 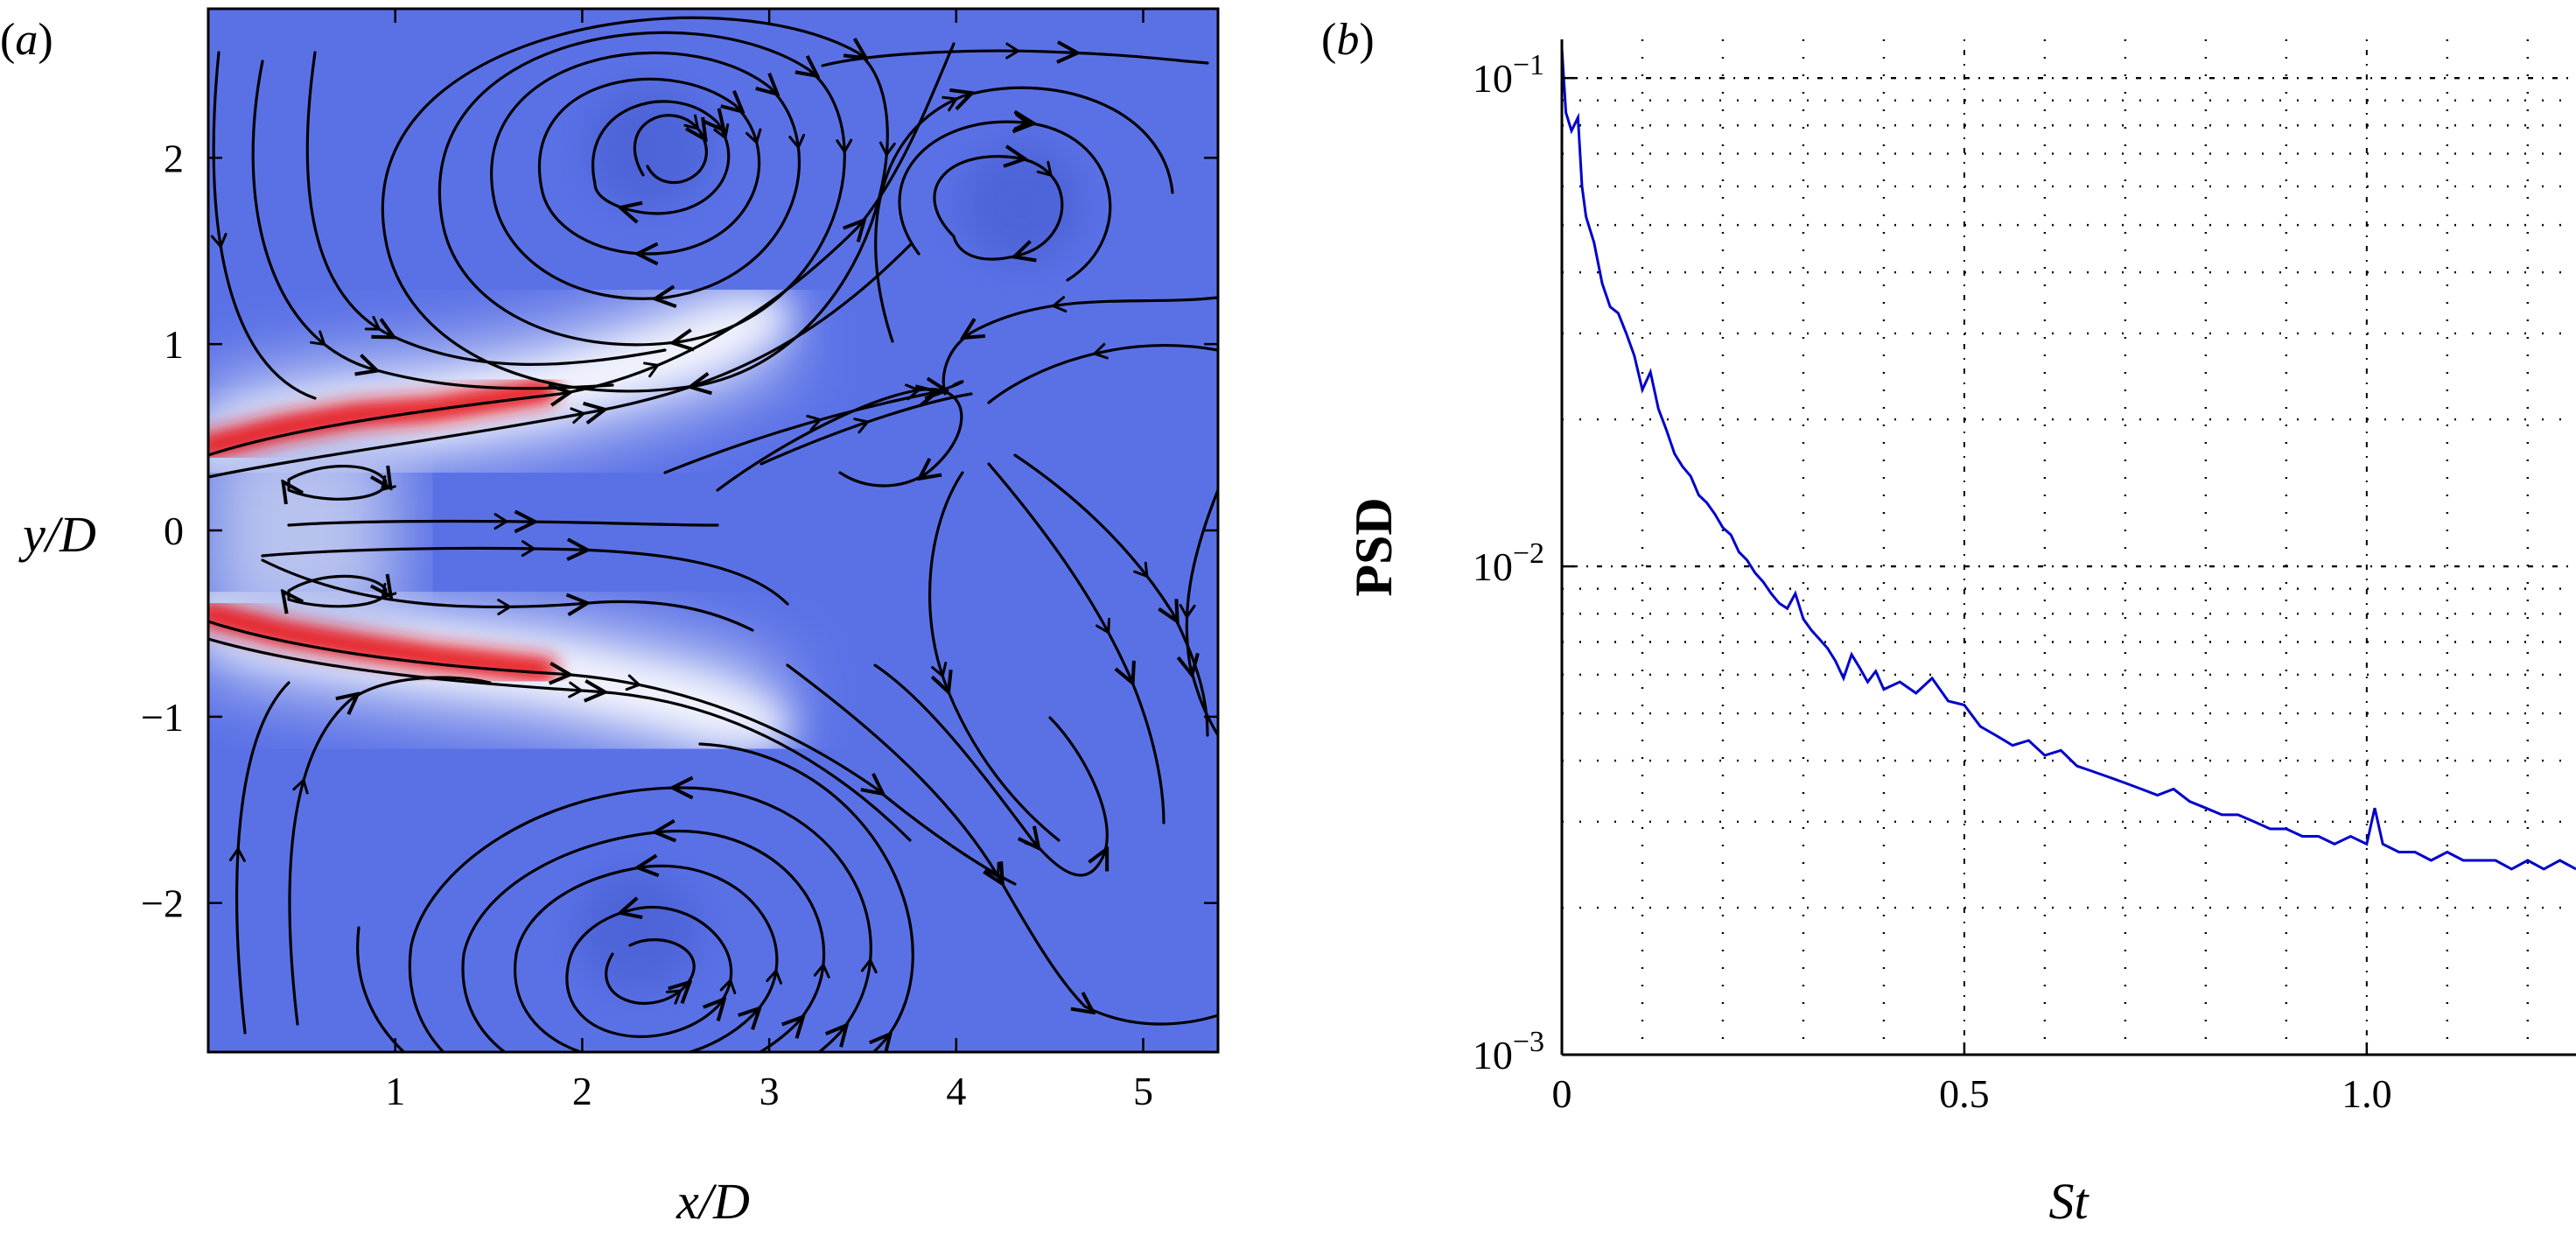 What do you see at coordinates (395, 1091) in the screenshot?
I see `panel-a-xtick-label-0: 1` at bounding box center [395, 1091].